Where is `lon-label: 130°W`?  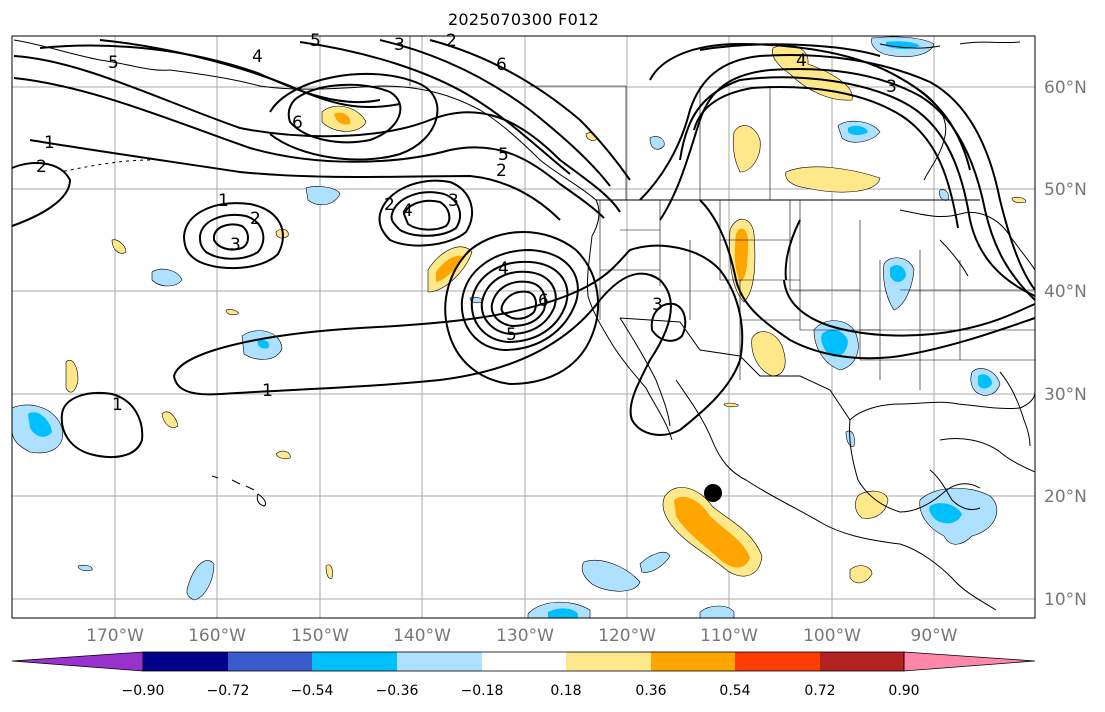 lon-label: 130°W is located at coordinates (525, 636).